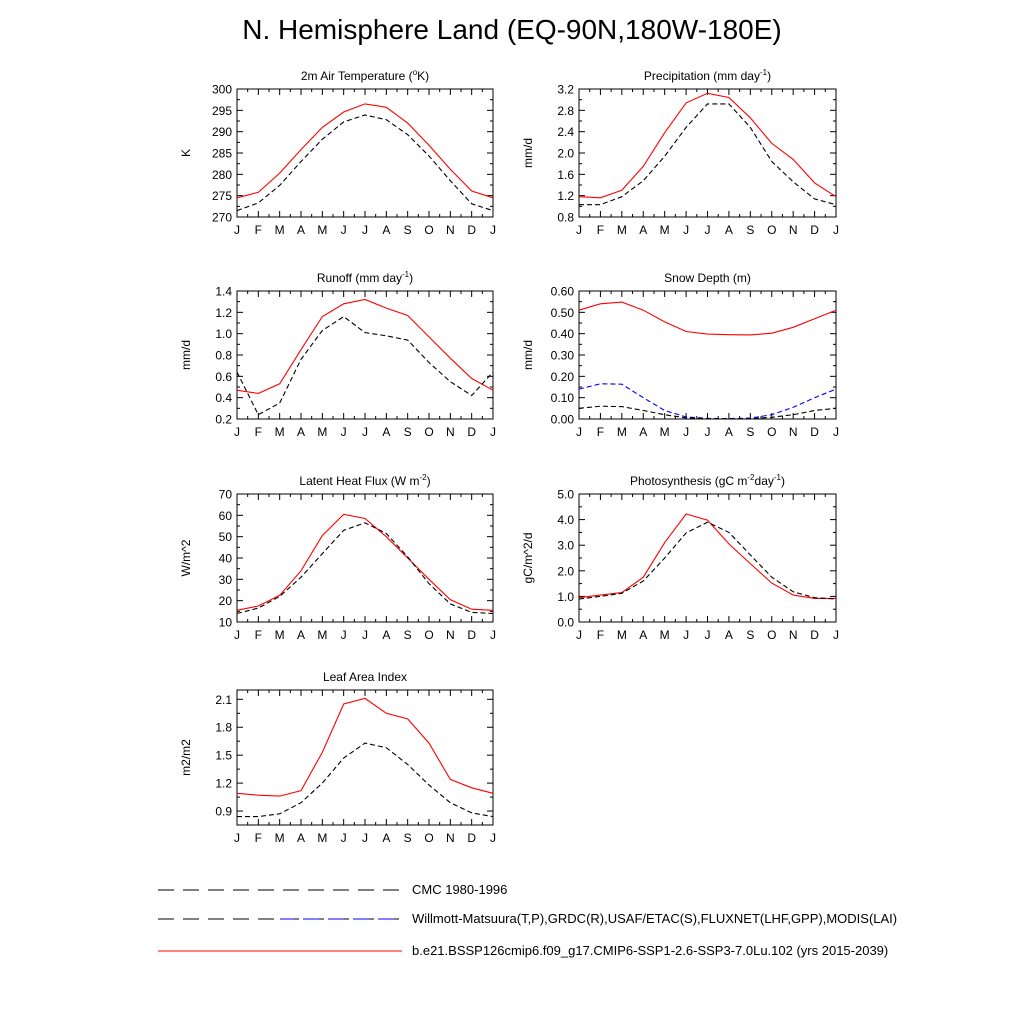 This screenshot has height=1024, width=1024. Describe the element at coordinates (222, 111) in the screenshot. I see `y-tick-label: 295` at that location.